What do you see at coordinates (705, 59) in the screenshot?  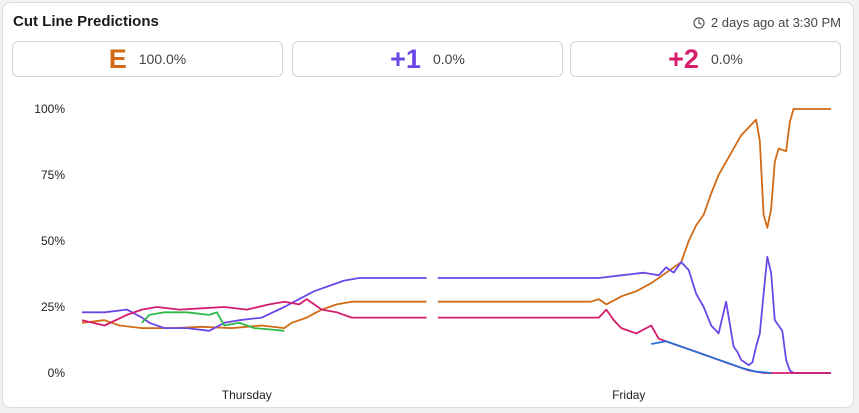 I see `prediction-box-plus-2: +2 0.0%` at bounding box center [705, 59].